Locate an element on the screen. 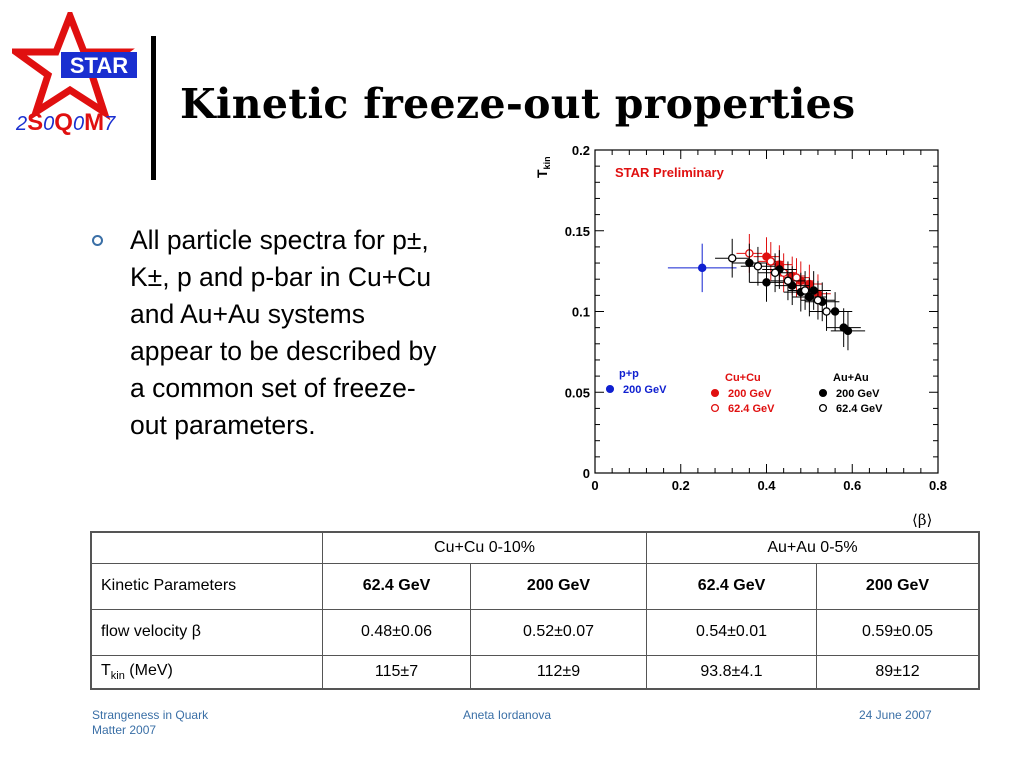 This screenshot has width=1024, height=768. table-header-auau: Au+Au 0-5% is located at coordinates (813, 547).